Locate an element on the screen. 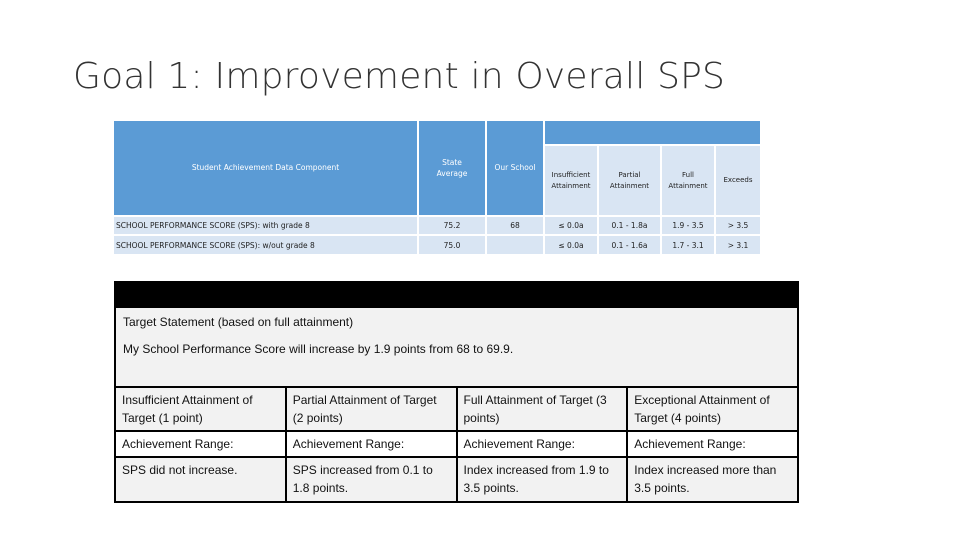 The width and height of the screenshot is (960, 540). level-full-name: Full Attainment of Target (3 points) is located at coordinates (542, 409).